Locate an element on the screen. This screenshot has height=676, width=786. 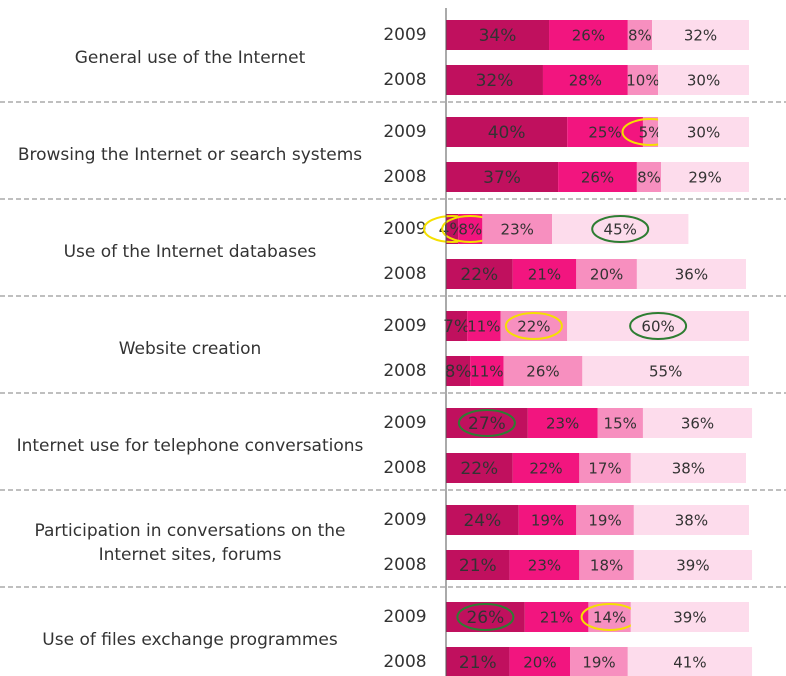
value-label: 7% is located at coordinates (456, 327).